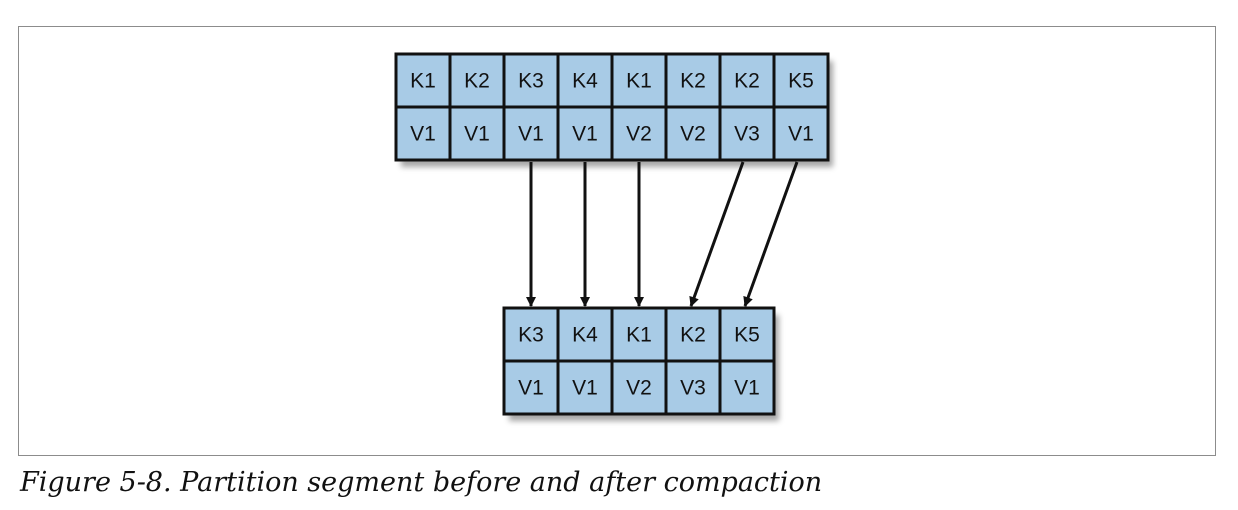 The width and height of the screenshot is (1238, 510). I want to click on segment-before-compaction: K1 K2 K3 K4 K1 K2 K2 K5 V1 V1 V1 V1 V2 V2 V3 V1, so click(612, 107).